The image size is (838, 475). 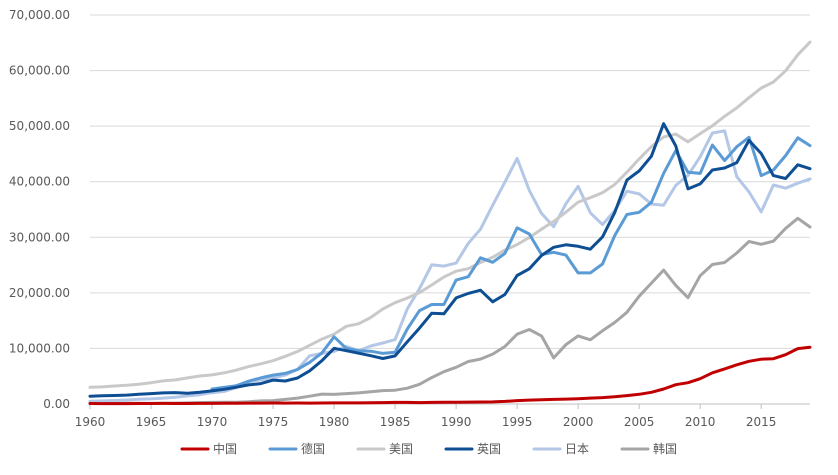 I want to click on y-tick-label: 20,000.00, so click(x=39, y=293).